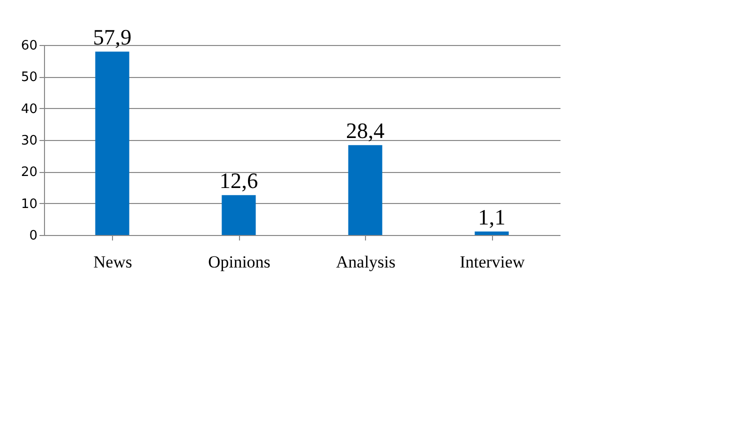 This screenshot has width=739, height=430. What do you see at coordinates (492, 217) in the screenshot?
I see `data-label: 1,1` at bounding box center [492, 217].